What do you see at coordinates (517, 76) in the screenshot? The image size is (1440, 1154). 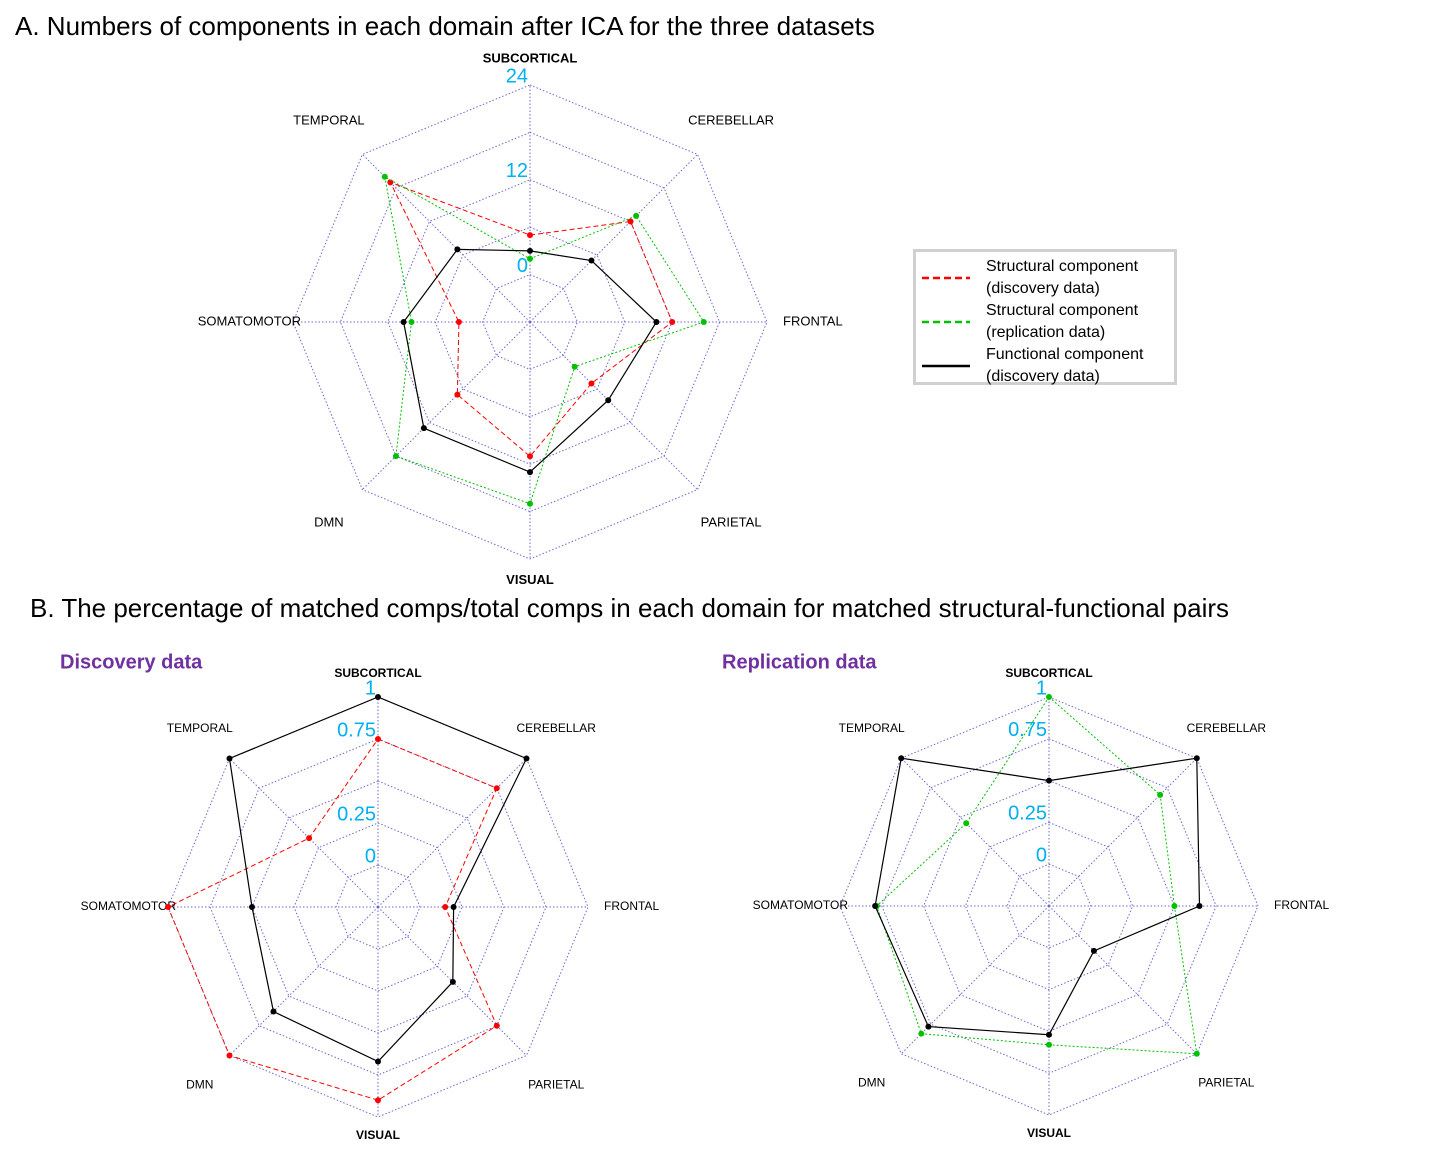 I see `tick-label: 24` at bounding box center [517, 76].